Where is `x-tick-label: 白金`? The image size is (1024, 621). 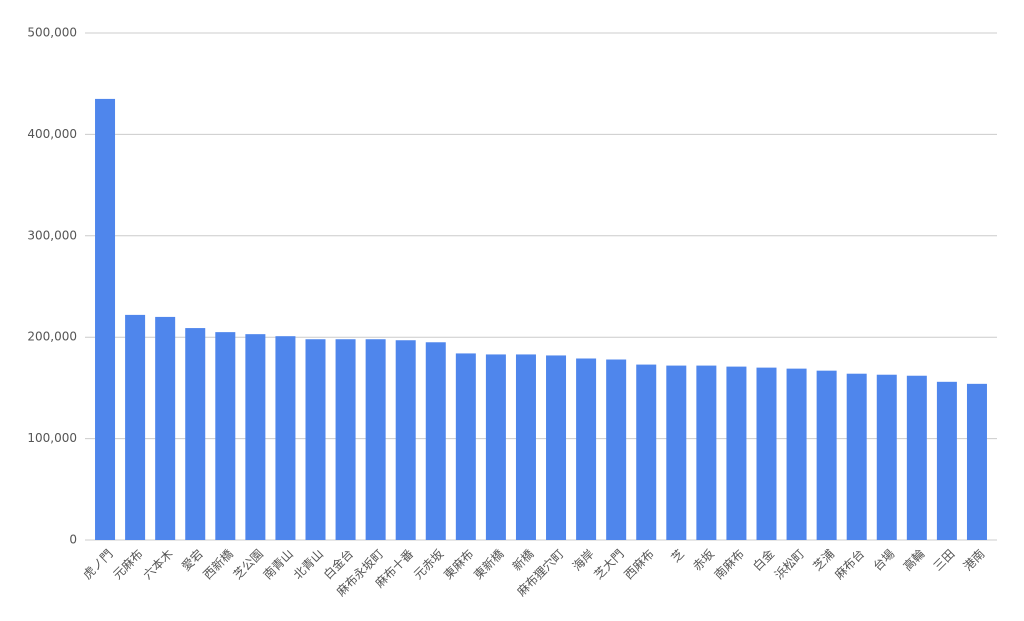 x-tick-label: 白金 is located at coordinates (764, 560).